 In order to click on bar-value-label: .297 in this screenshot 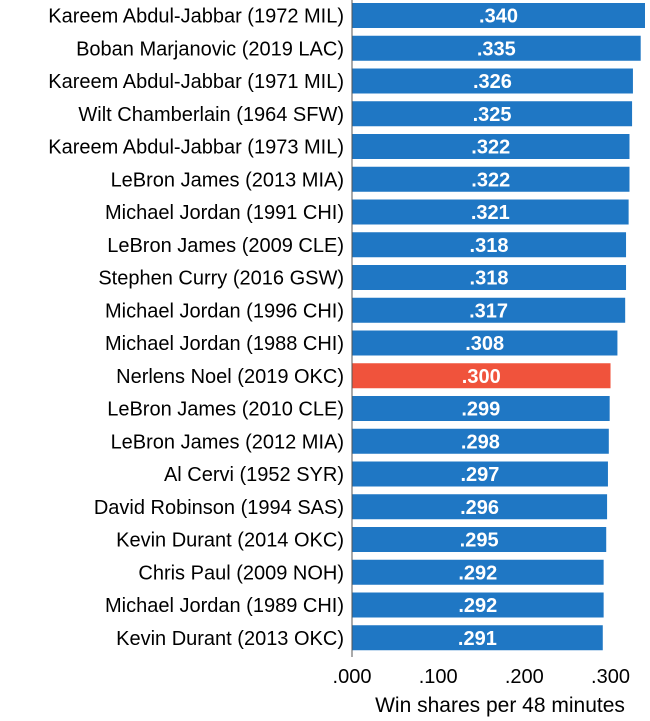, I will do `click(480, 475)`.